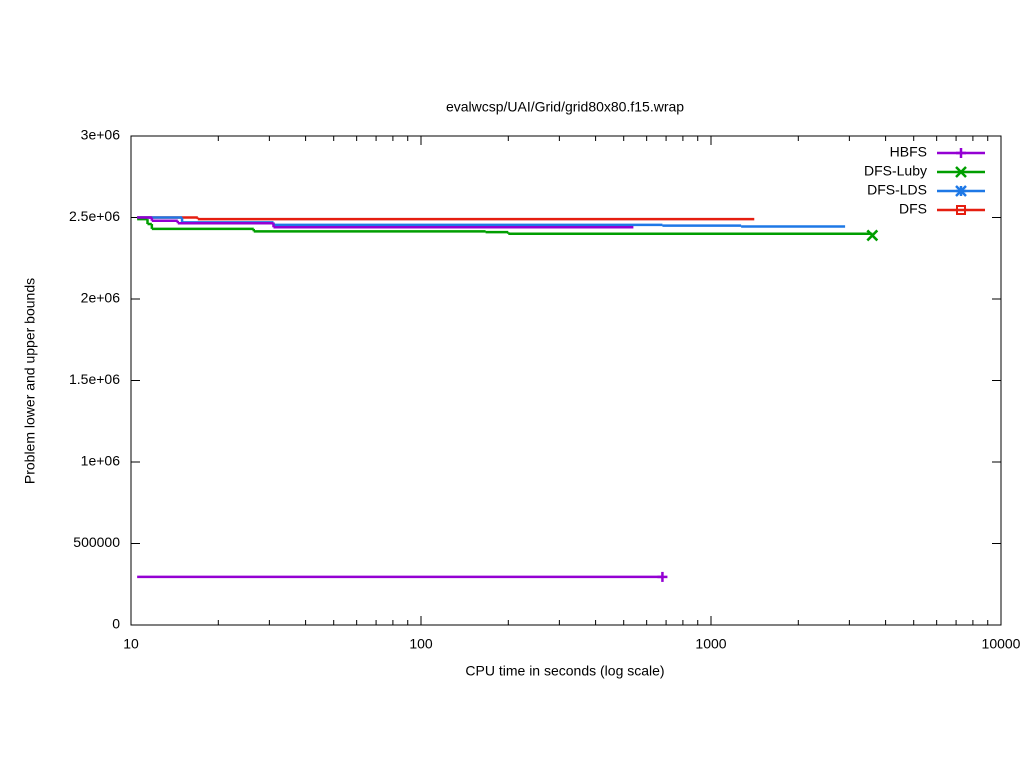 The width and height of the screenshot is (1024, 768). I want to click on legend-label: DFS-Luby, so click(895, 171).